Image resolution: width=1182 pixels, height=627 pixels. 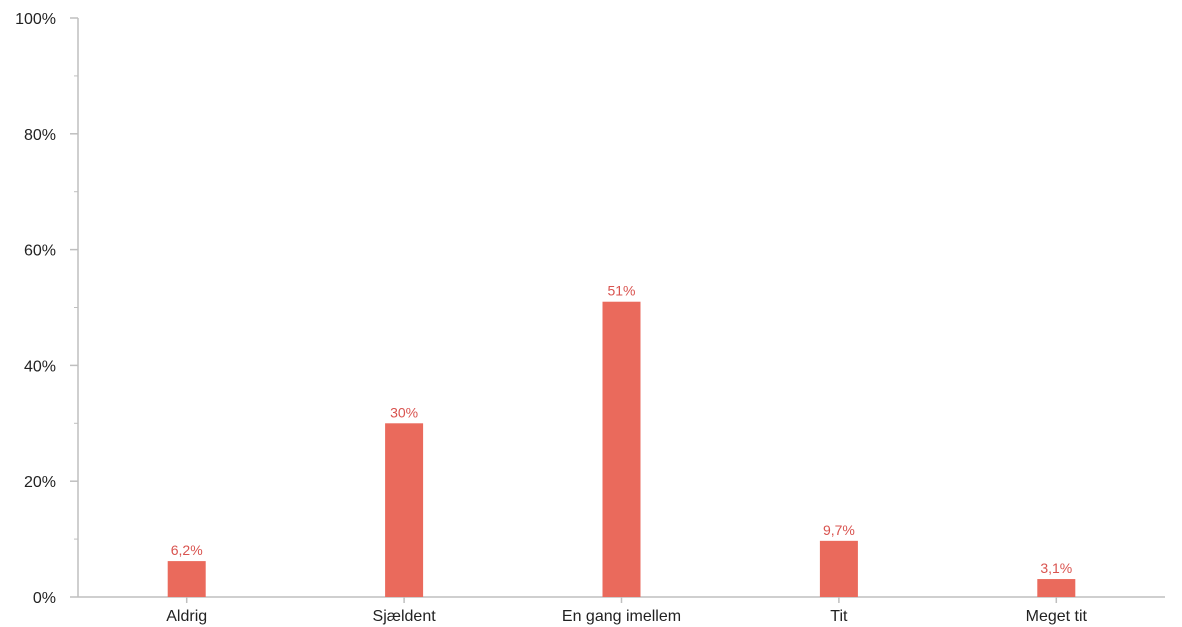 I want to click on y-tick-label: 20%, so click(x=40, y=482).